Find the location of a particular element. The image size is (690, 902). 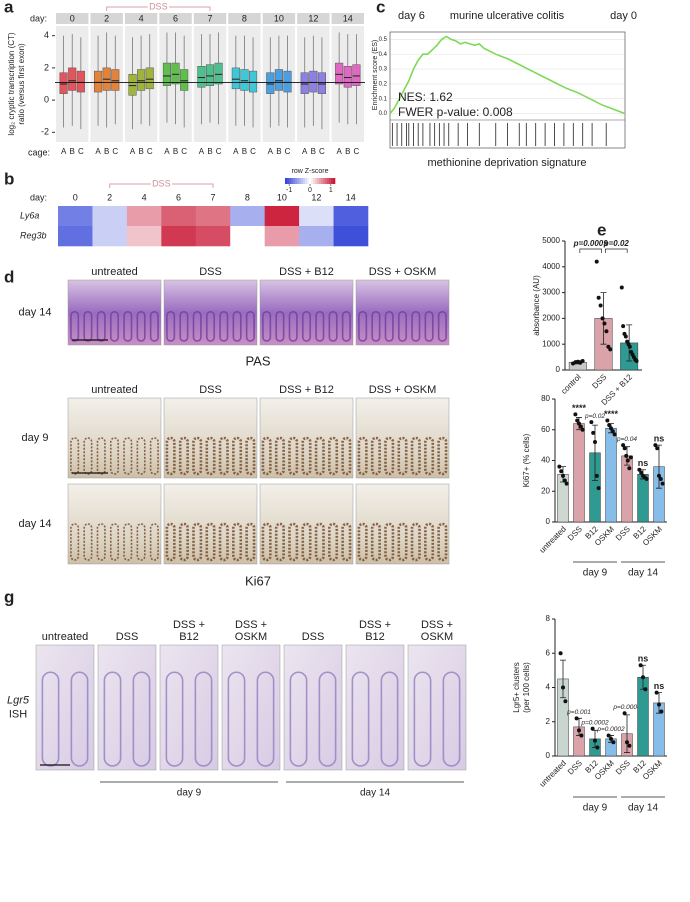

bar is located at coordinates (643, 498).